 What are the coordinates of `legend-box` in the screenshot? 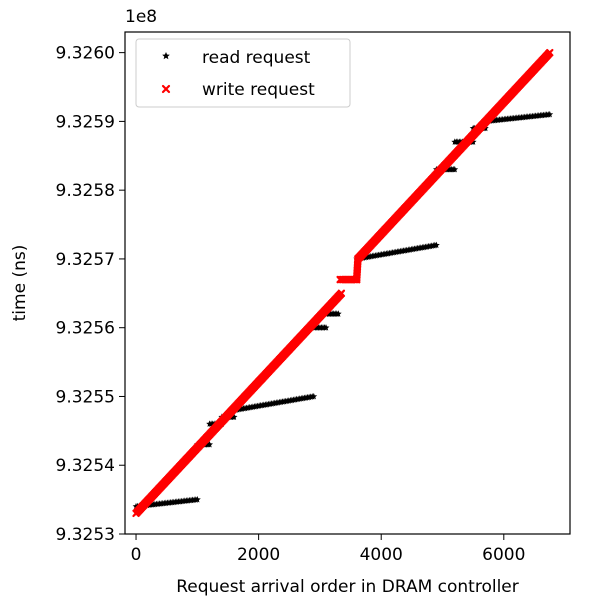 It's located at (243, 73).